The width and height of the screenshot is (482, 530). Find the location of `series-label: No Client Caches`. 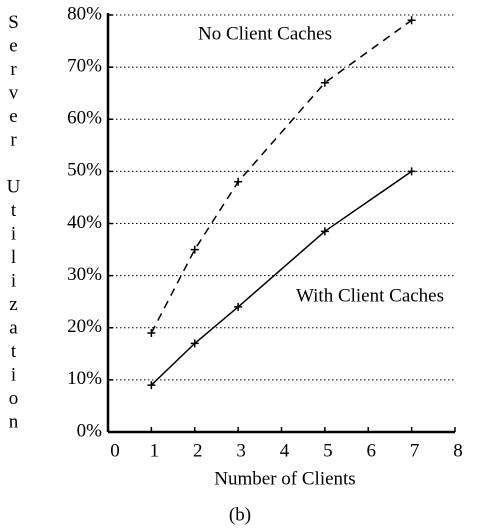

series-label: No Client Caches is located at coordinates (265, 33).